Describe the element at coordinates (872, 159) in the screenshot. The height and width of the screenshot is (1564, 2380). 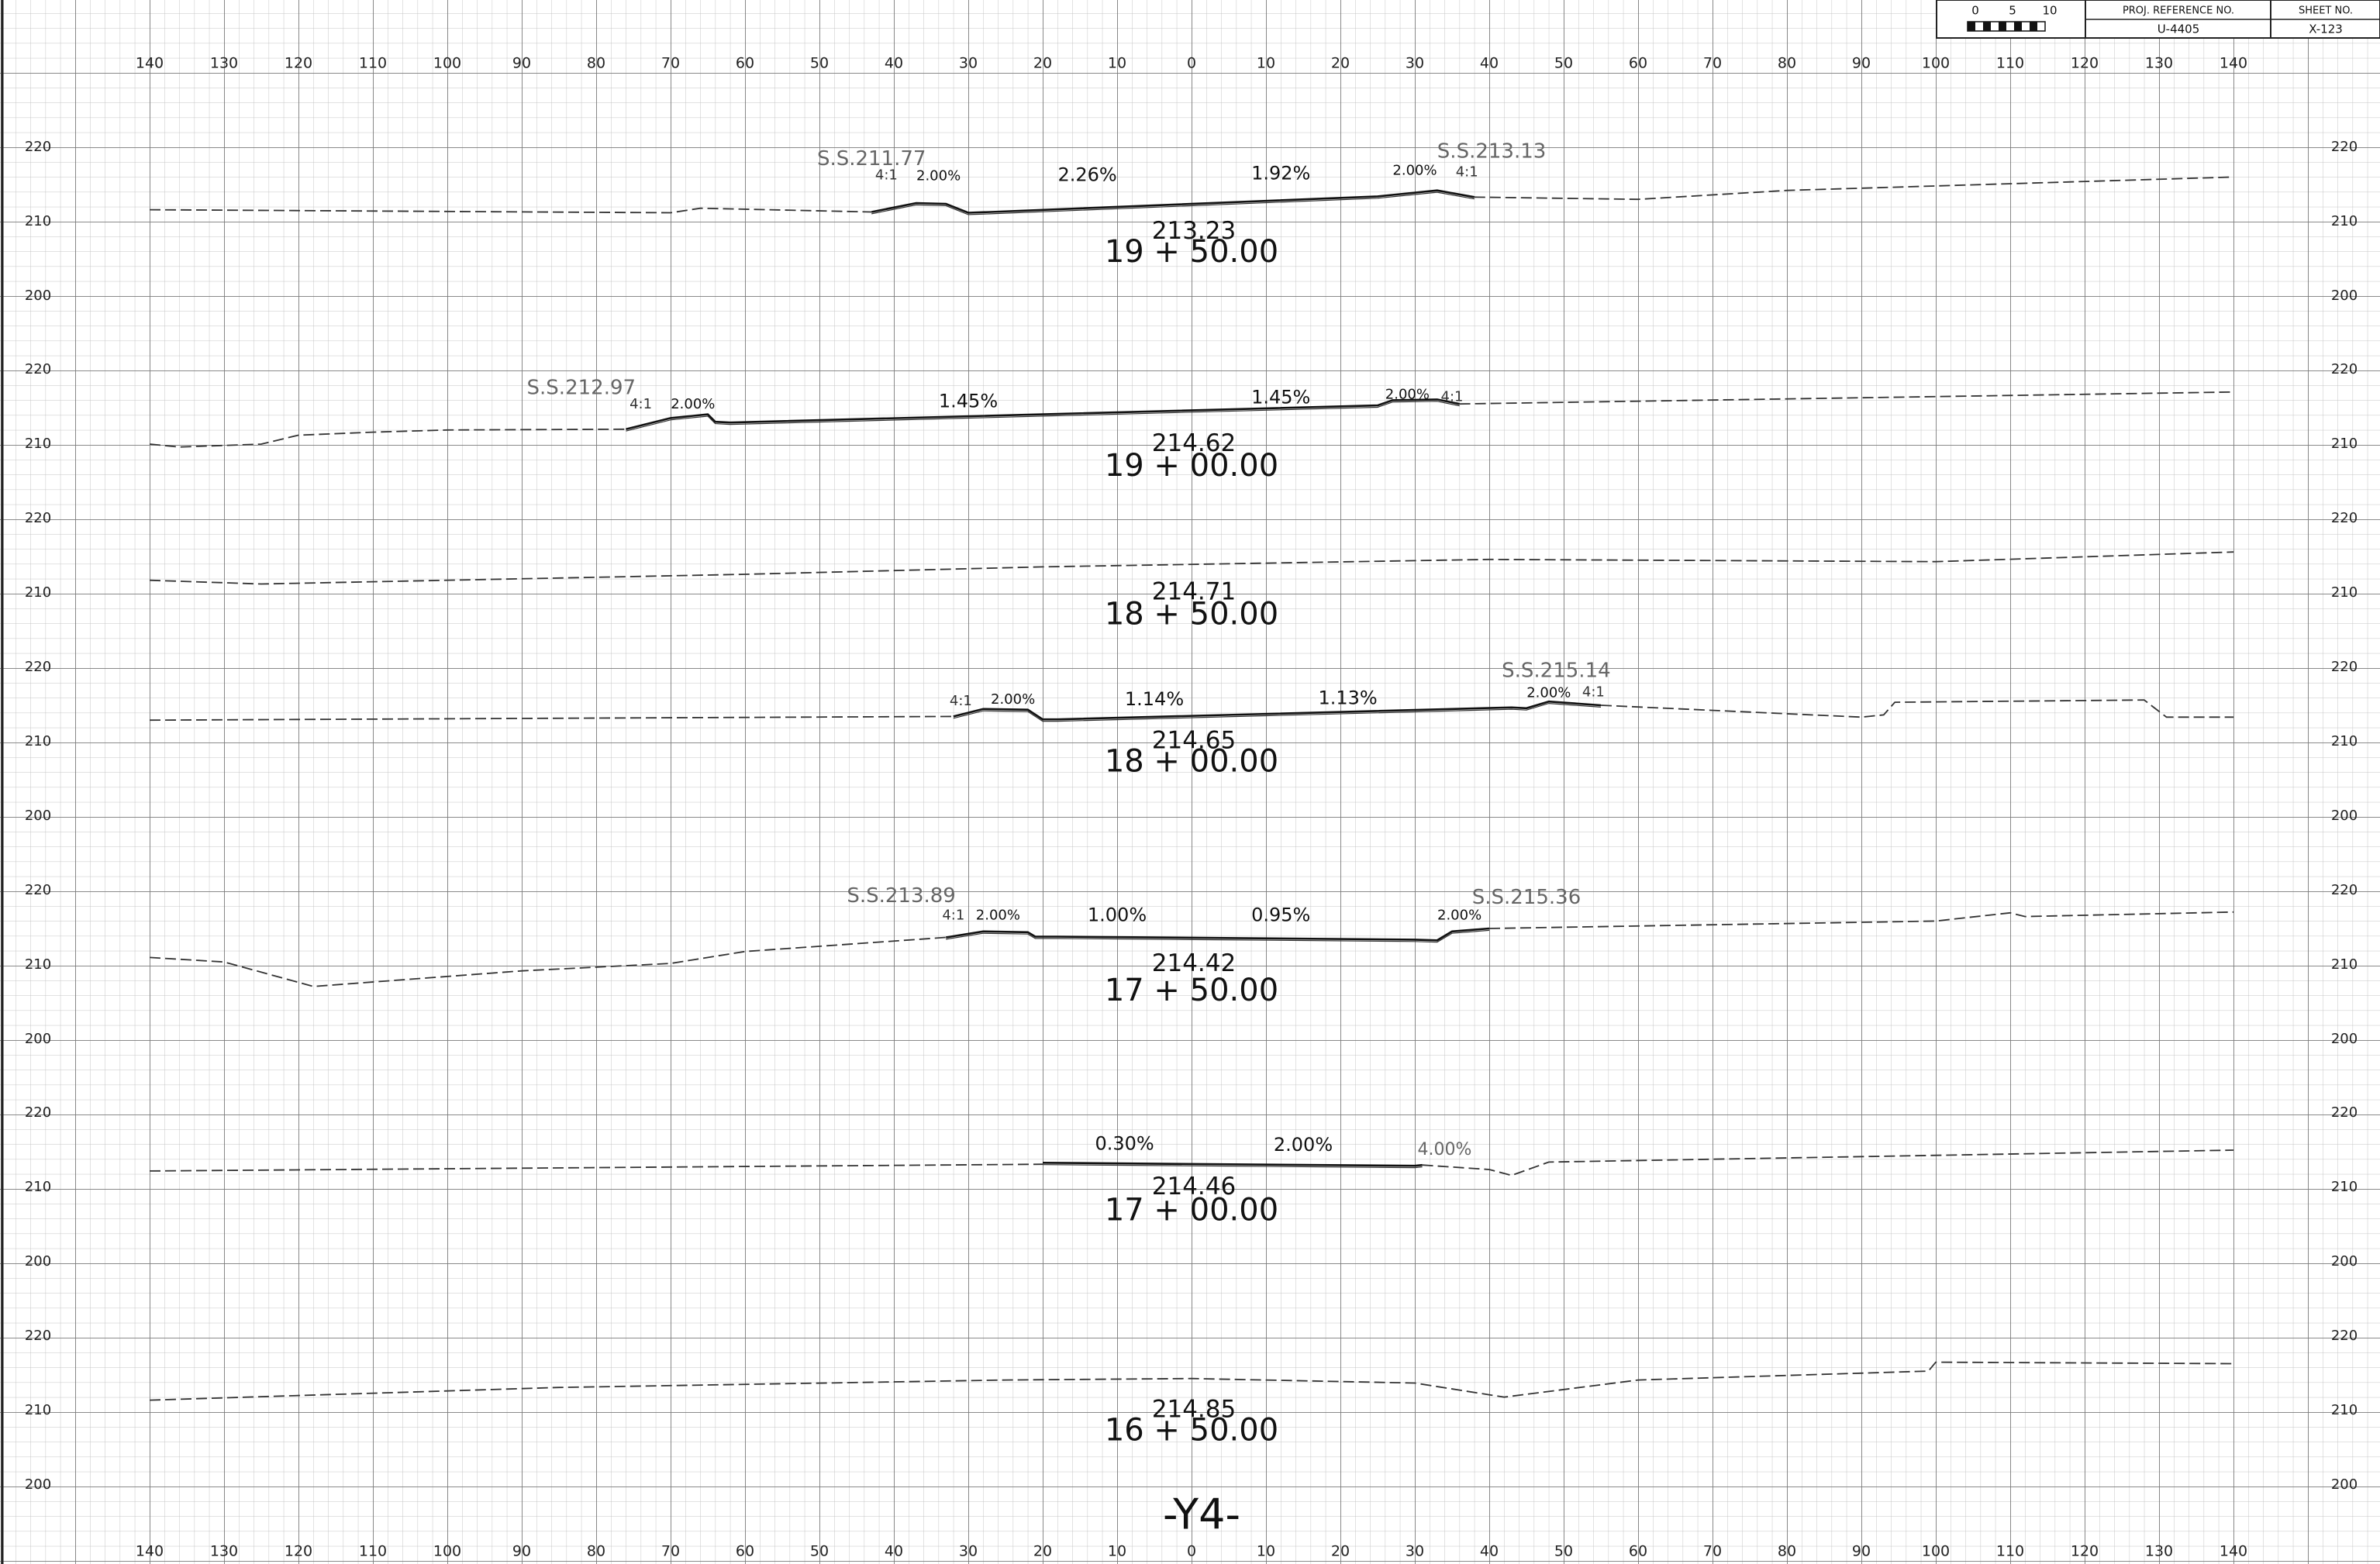
I see `section-annotation: S.S.211.77` at that location.